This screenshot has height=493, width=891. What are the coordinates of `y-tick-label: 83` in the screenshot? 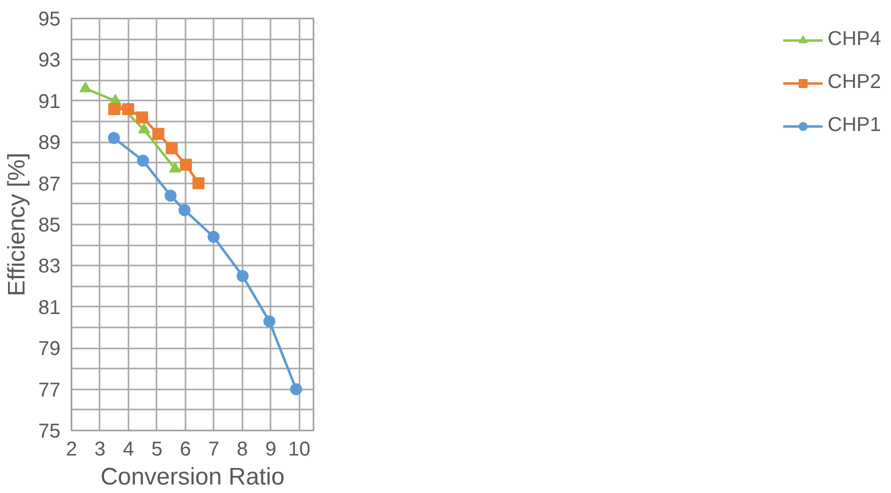 It's located at (49, 267).